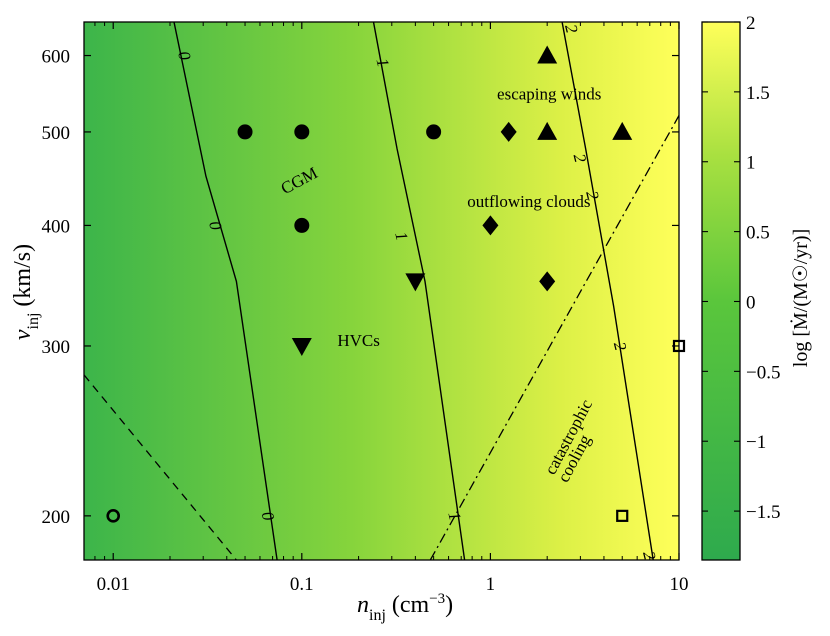 This screenshot has height=636, width=830. I want to click on colorbar-label: log [Ṁ/(M☉/yr)], so click(800, 298).